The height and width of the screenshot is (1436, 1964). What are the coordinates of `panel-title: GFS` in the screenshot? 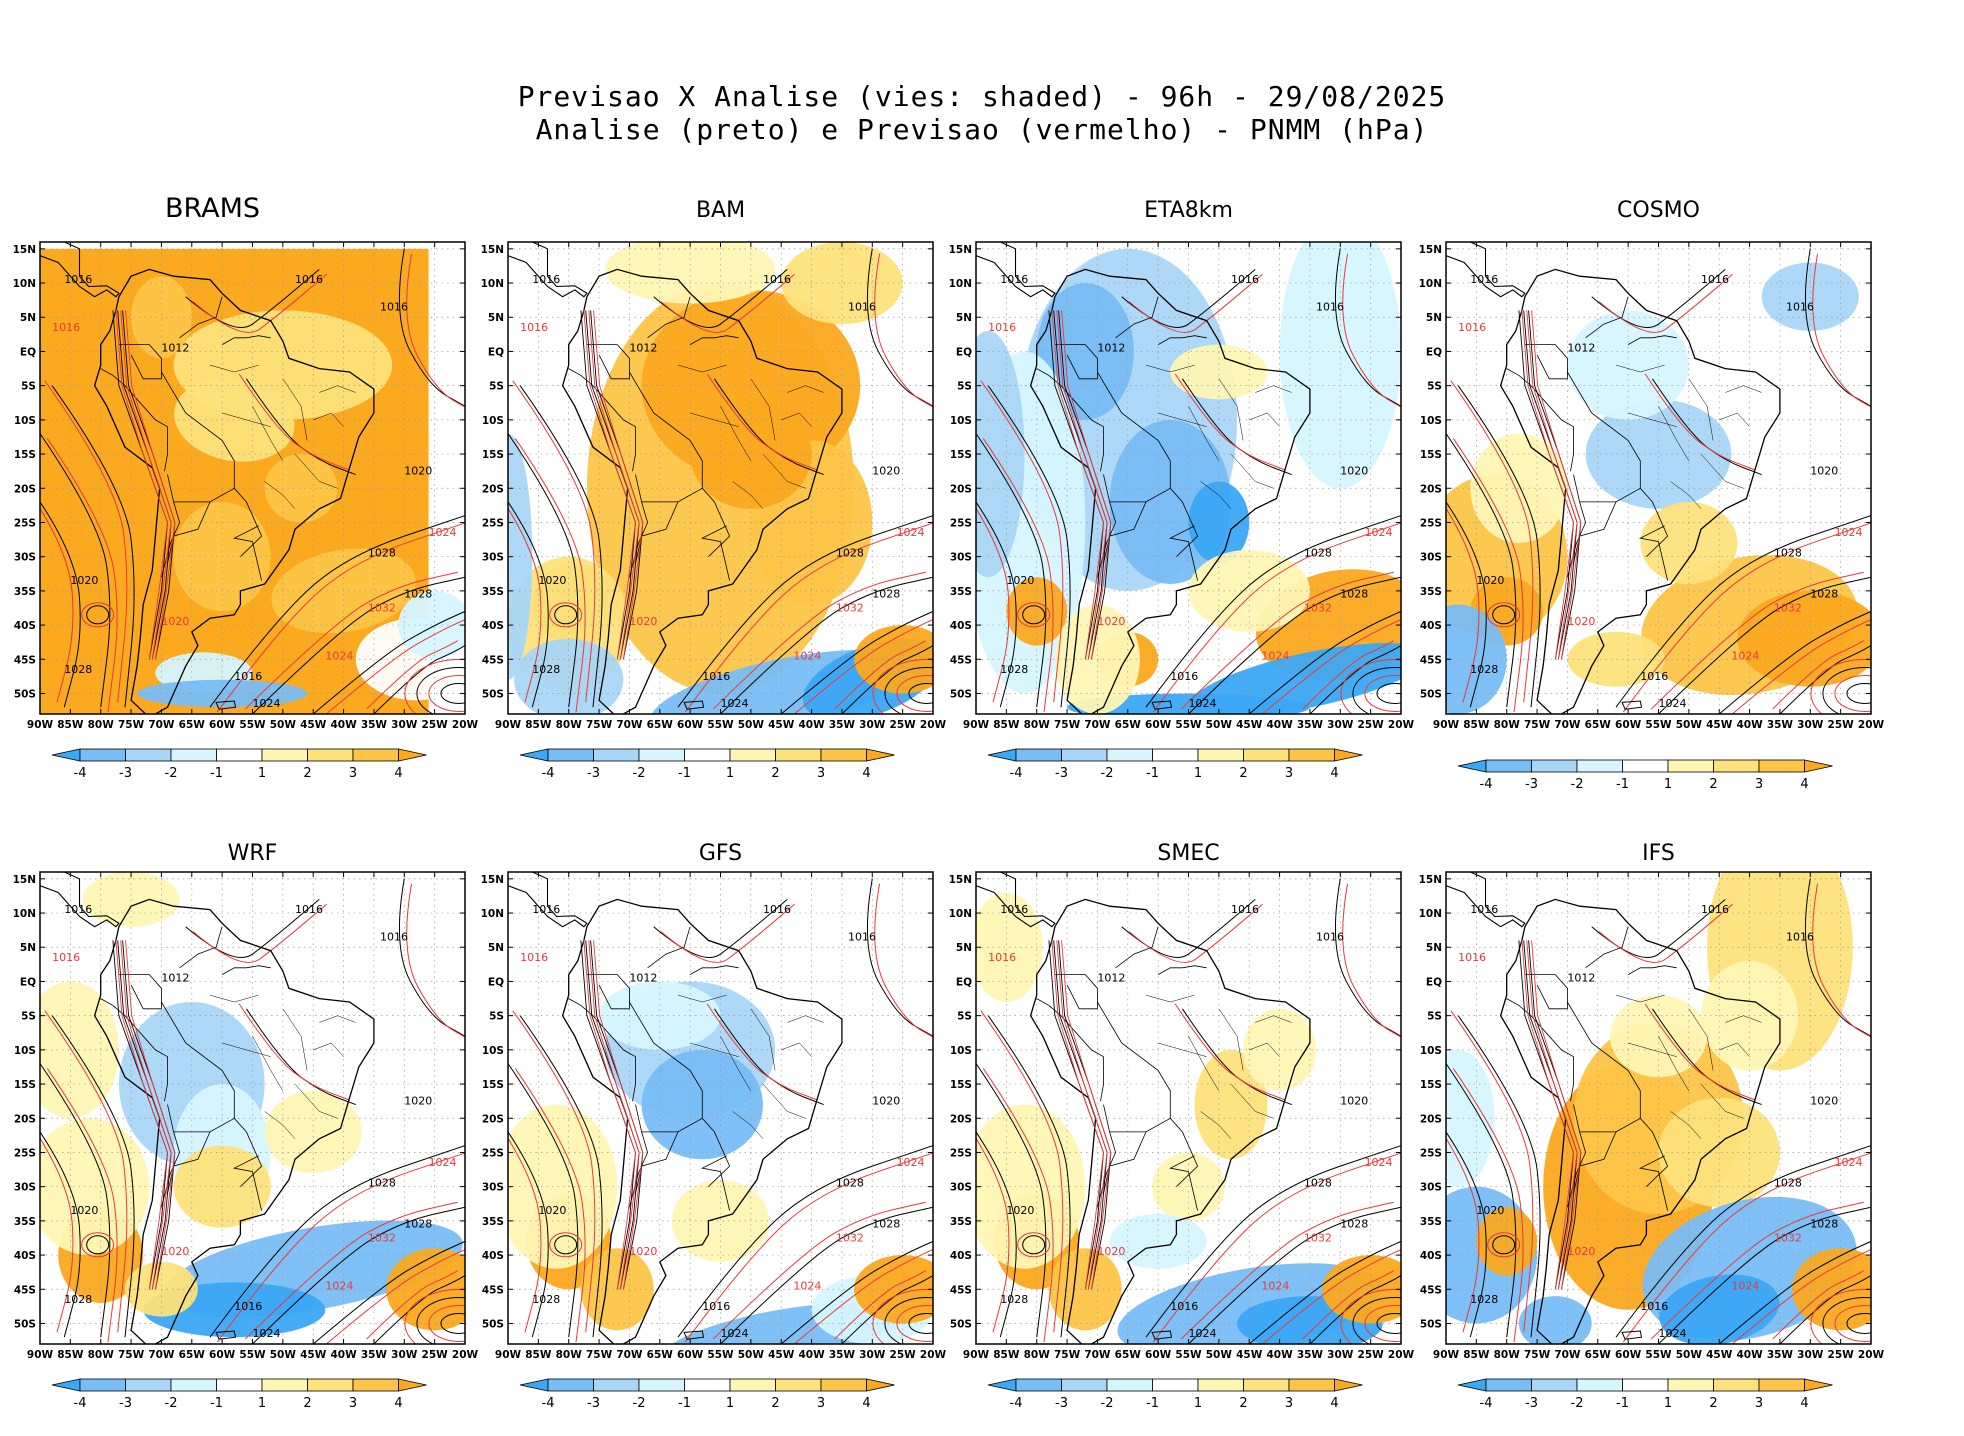 It's located at (720, 853).